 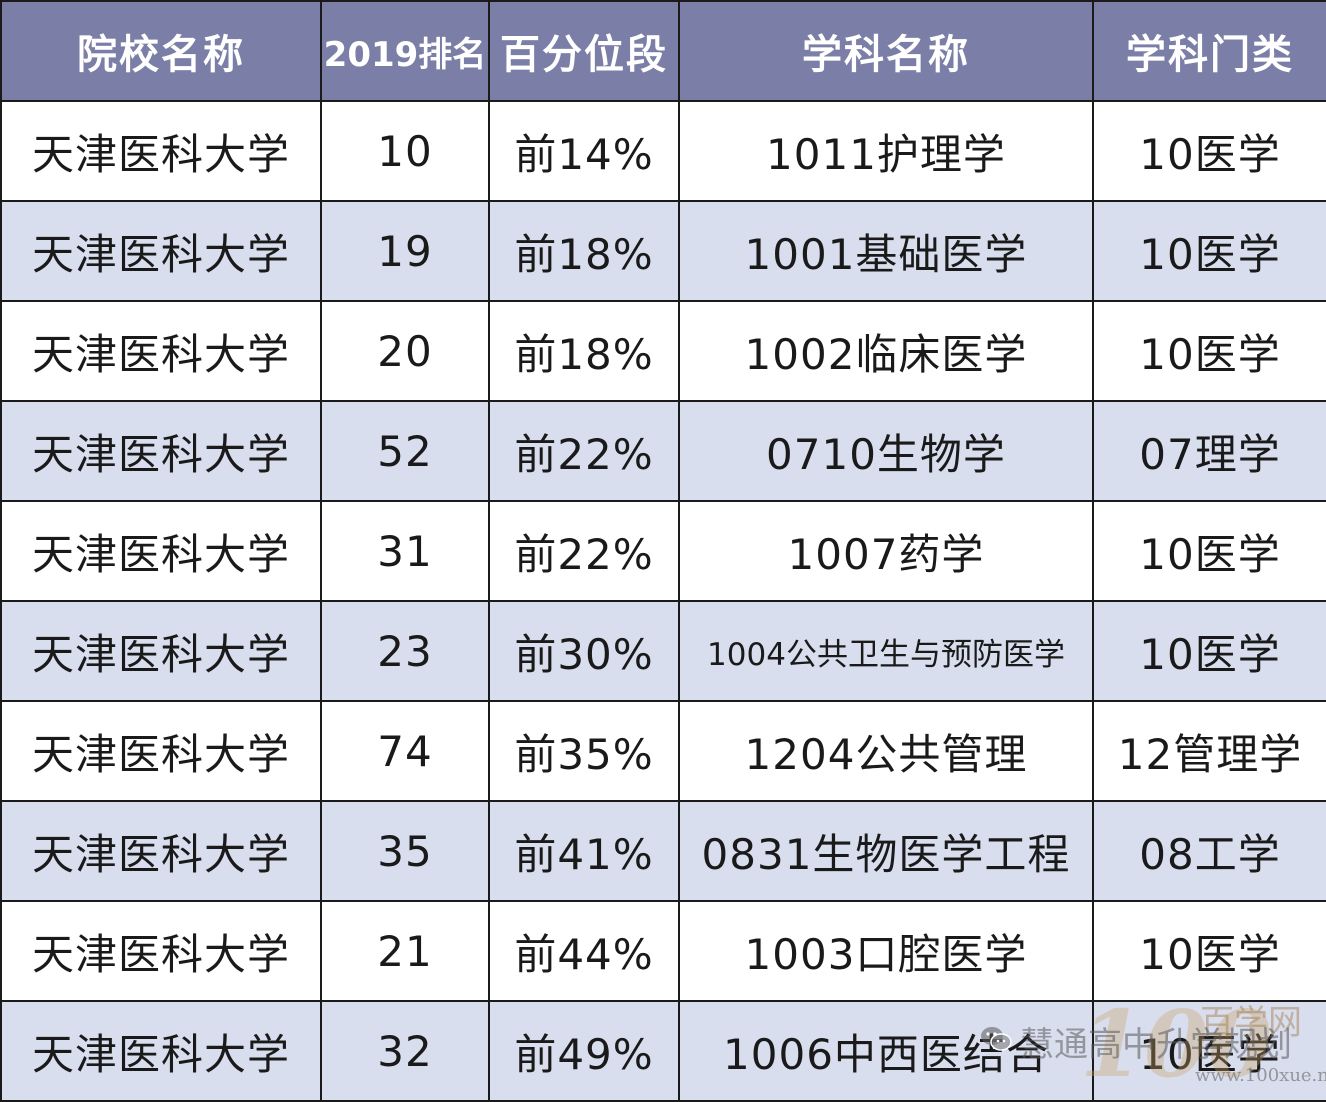 I want to click on header-percentile: 百分位段, so click(x=584, y=51).